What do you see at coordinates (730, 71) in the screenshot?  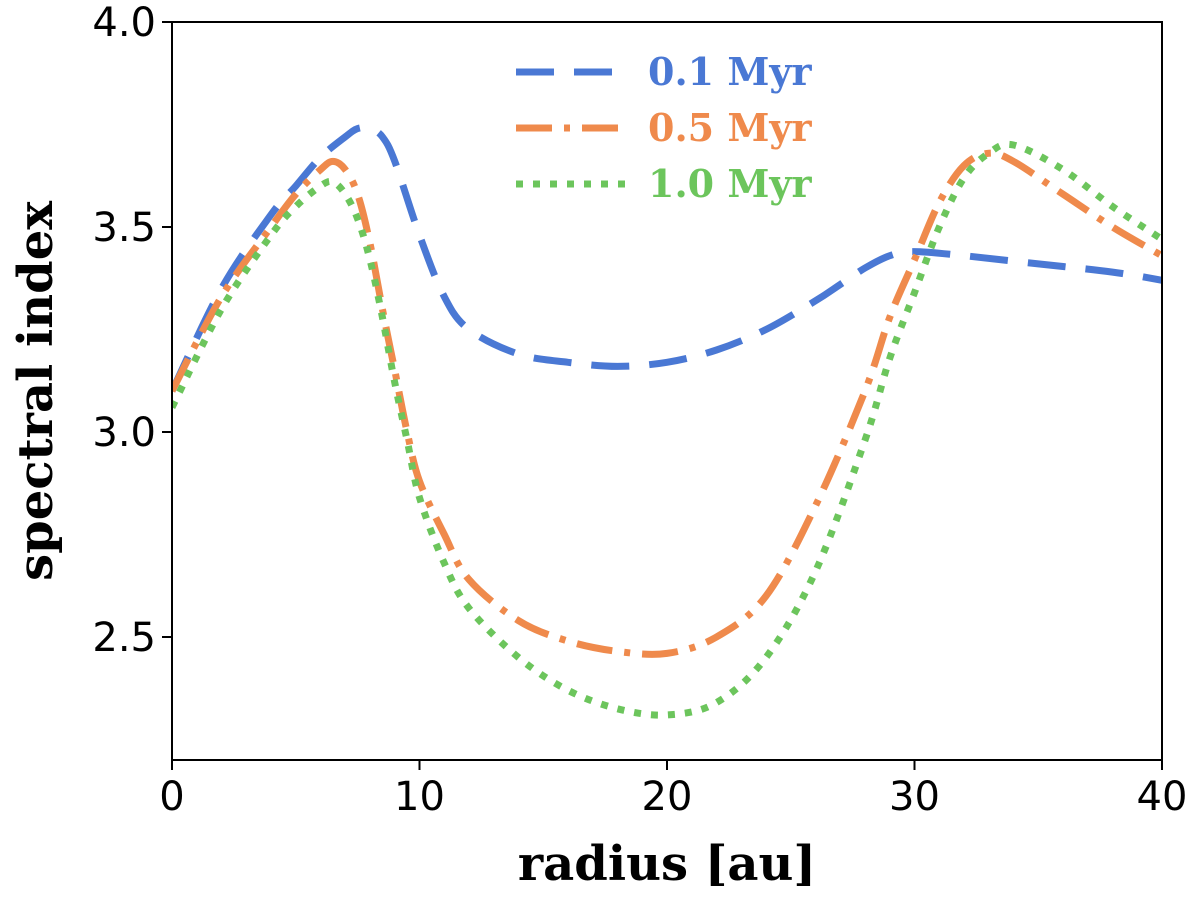 I see `legend-label: 0.1 Myr` at bounding box center [730, 71].